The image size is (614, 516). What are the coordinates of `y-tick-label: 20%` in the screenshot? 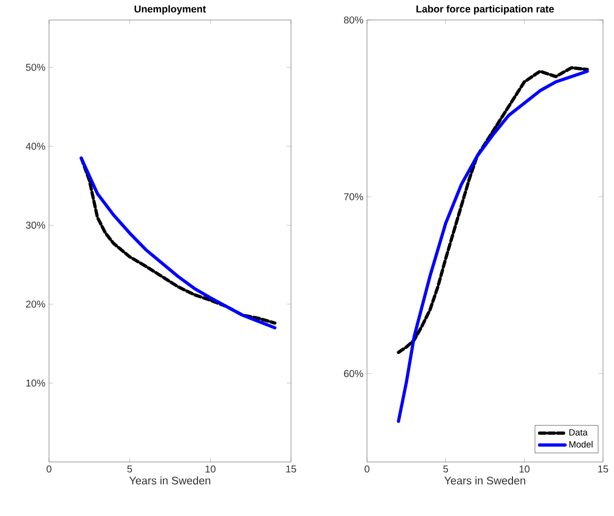 It's located at (36, 304).